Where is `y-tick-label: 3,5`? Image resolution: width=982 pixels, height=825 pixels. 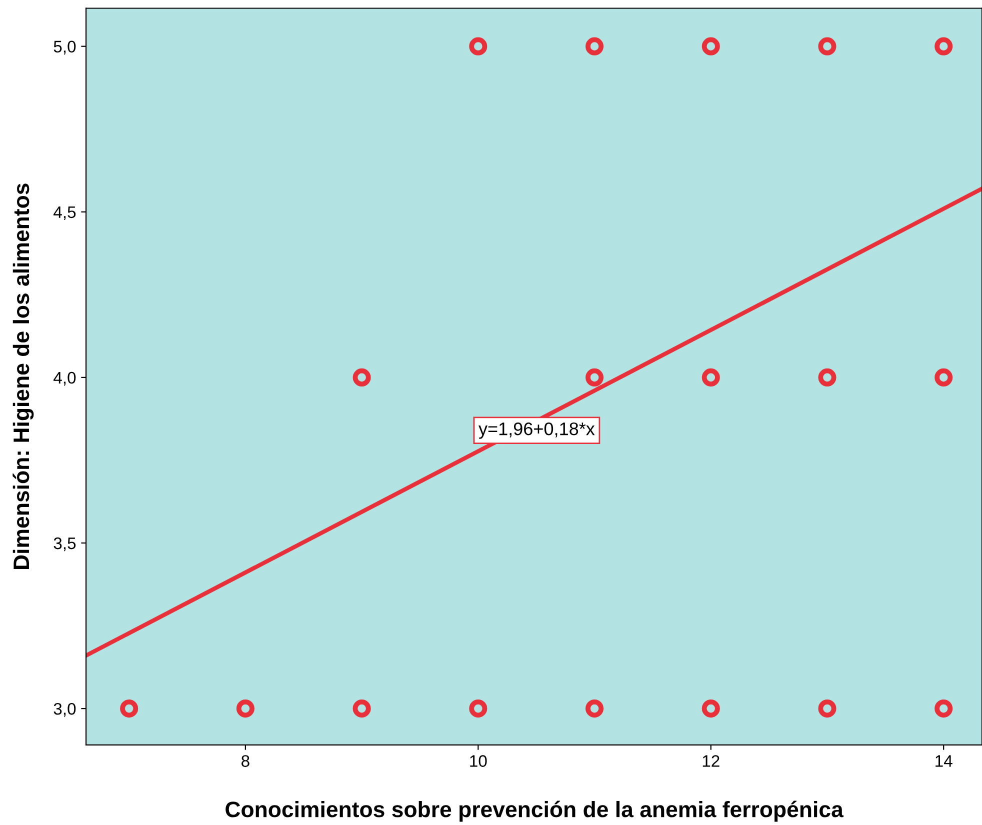
y-tick-label: 3,5 is located at coordinates (65, 544).